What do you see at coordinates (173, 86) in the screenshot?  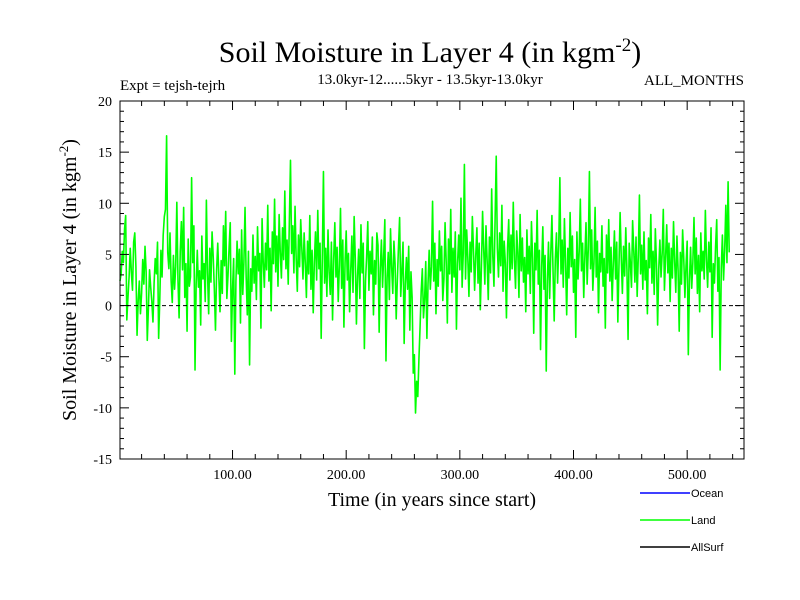 I see `subtitle-expt: Expt = tejsh-tejrh` at bounding box center [173, 86].